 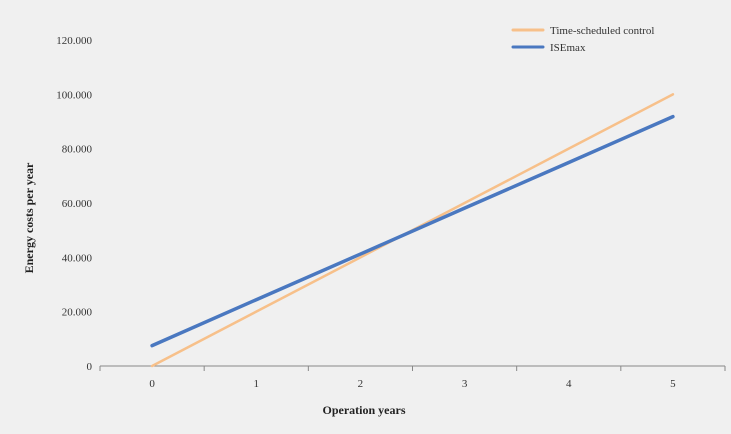 What do you see at coordinates (77, 204) in the screenshot?
I see `y-tick-label: 60.000` at bounding box center [77, 204].